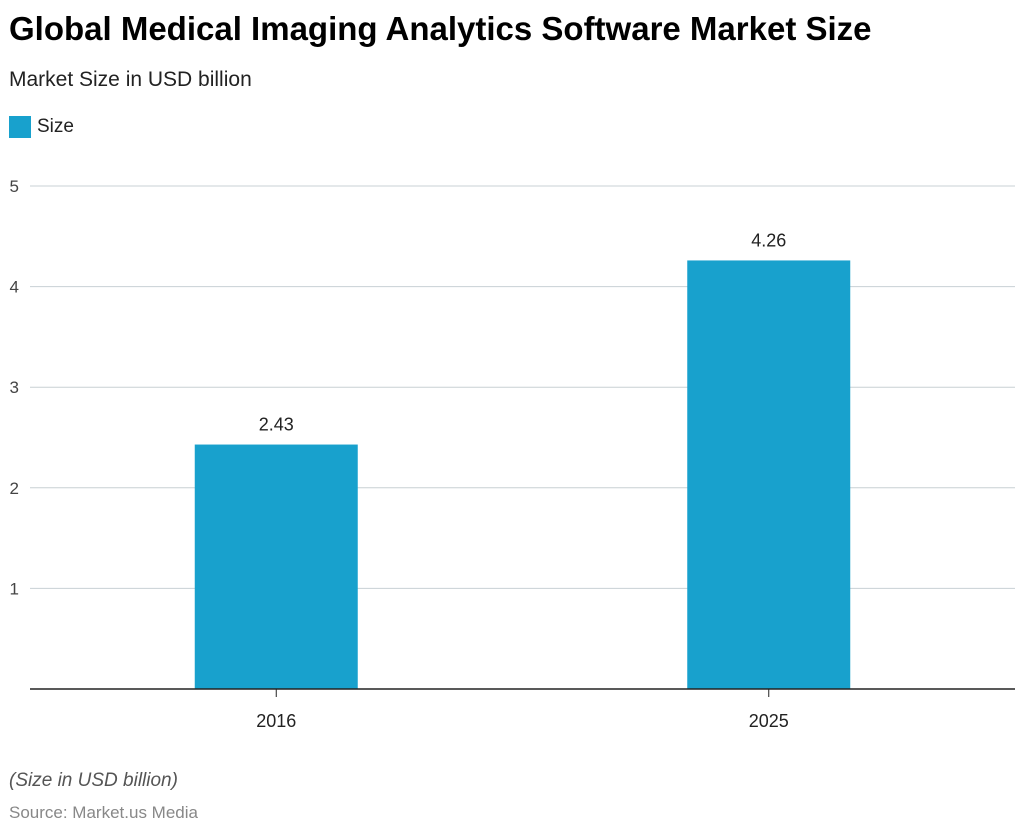  I want to click on y-tick-label: 3, so click(14, 387).